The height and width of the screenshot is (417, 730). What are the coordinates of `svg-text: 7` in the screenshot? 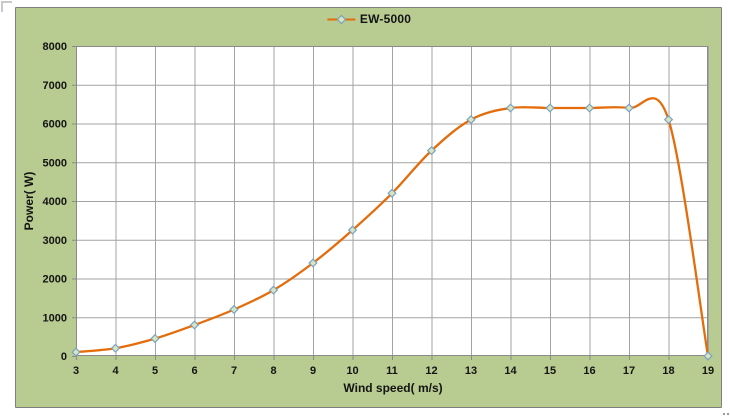 It's located at (234, 371).